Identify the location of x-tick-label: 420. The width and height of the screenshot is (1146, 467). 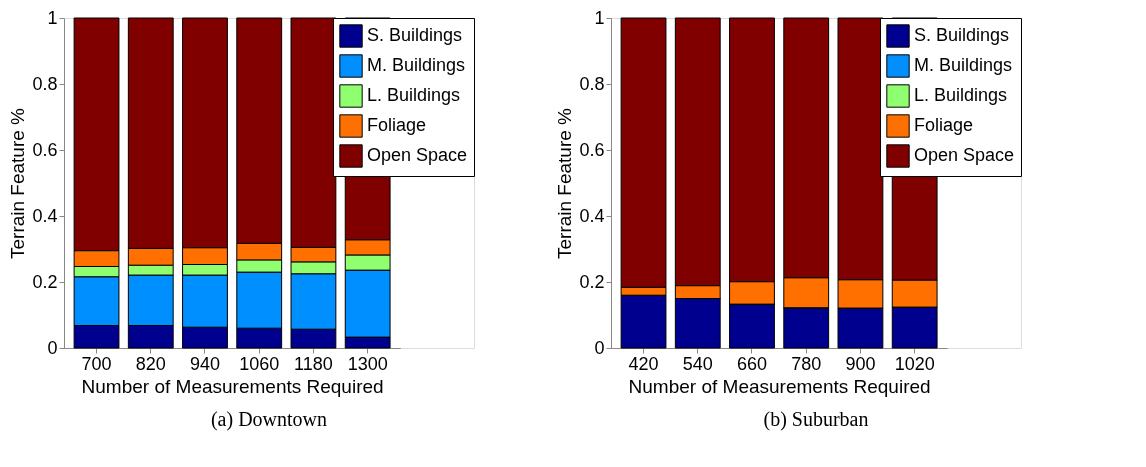
(643, 363).